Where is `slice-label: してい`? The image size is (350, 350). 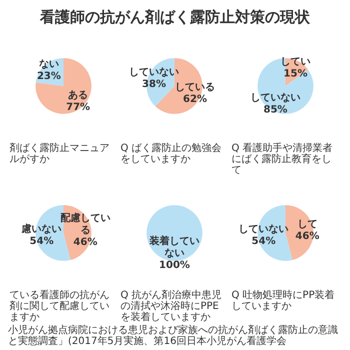 slice-label: してい is located at coordinates (295, 62).